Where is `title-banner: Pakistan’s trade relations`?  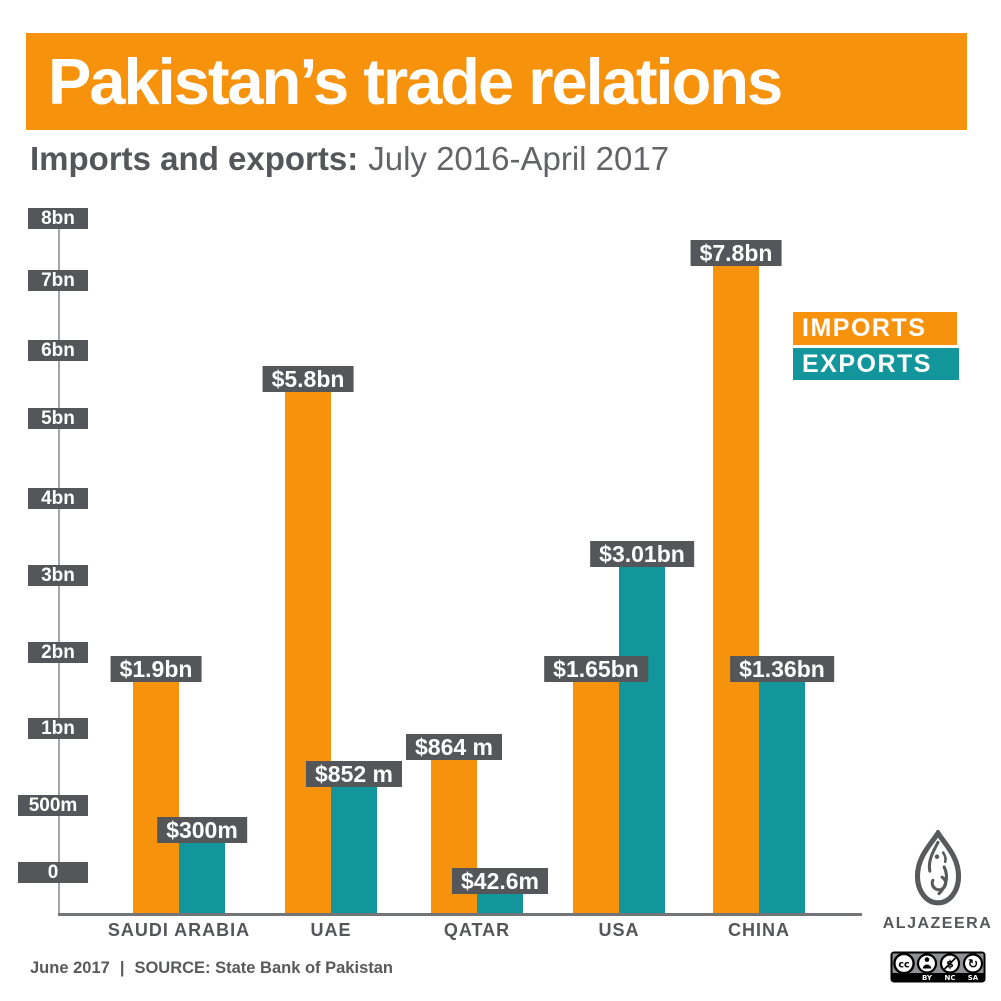 title-banner: Pakistan’s trade relations is located at coordinates (496, 81).